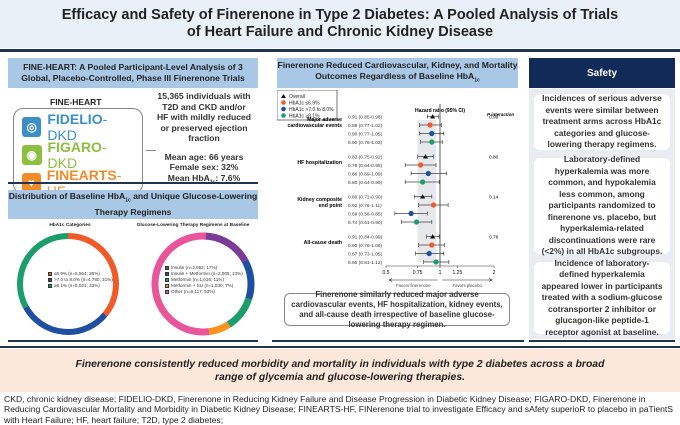 The height and width of the screenshot is (425, 680). I want to click on group-label: Major adverse, so click(324, 120).